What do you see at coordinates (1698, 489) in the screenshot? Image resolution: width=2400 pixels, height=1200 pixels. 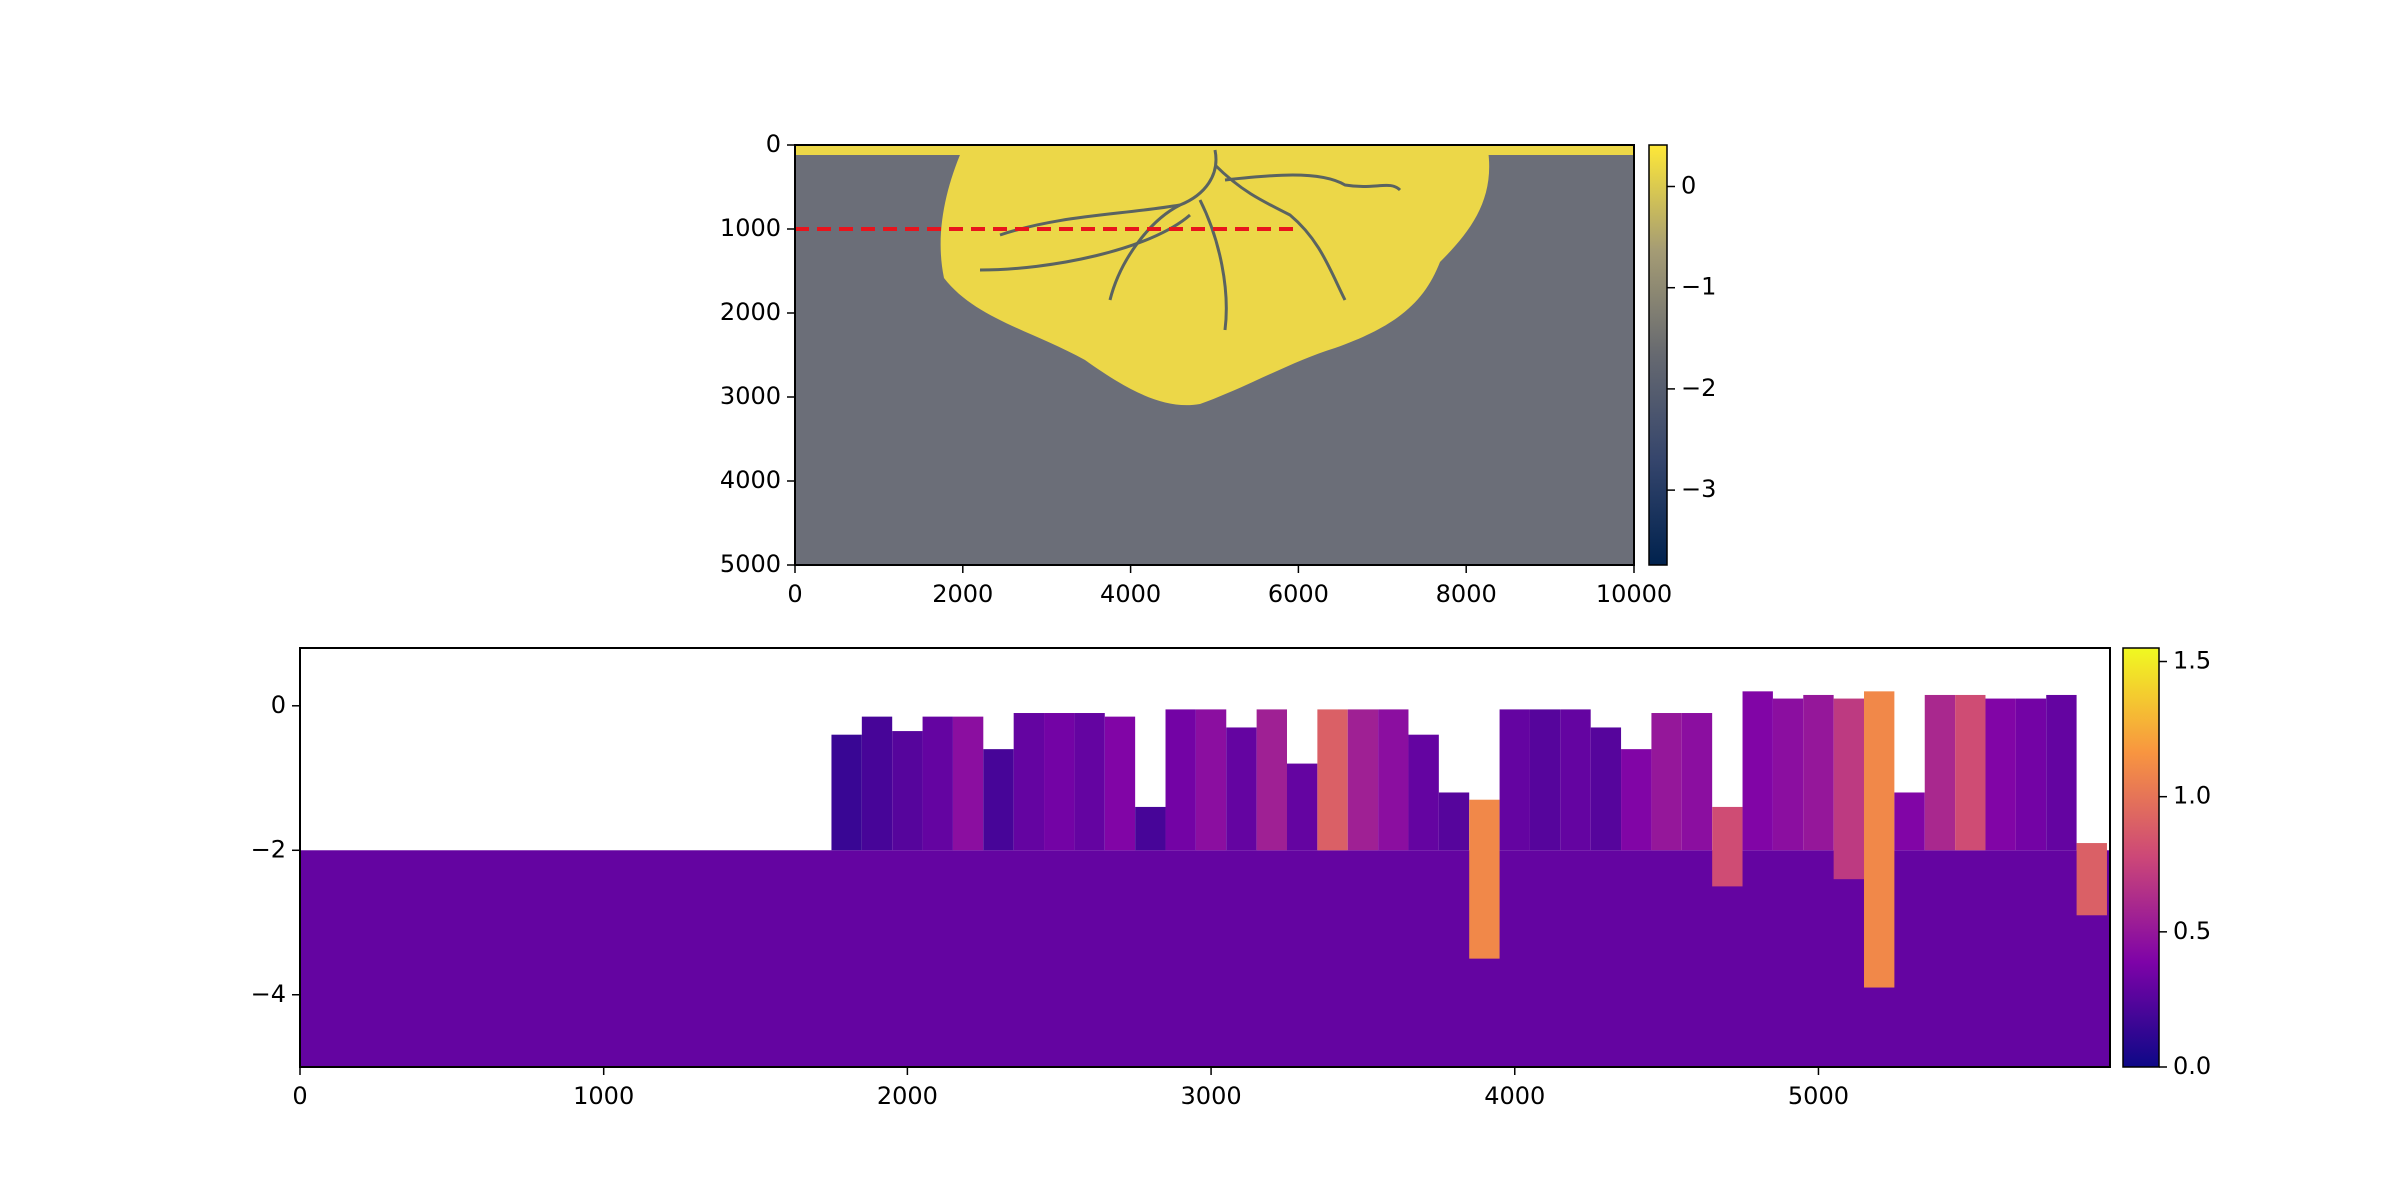 I see `colorbar-tick-label: −3` at bounding box center [1698, 489].